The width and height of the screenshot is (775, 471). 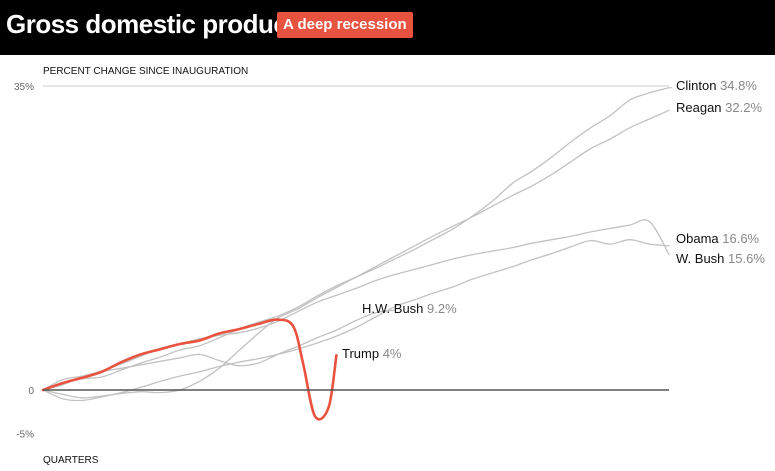 I want to click on series-line-trump, so click(x=189, y=369).